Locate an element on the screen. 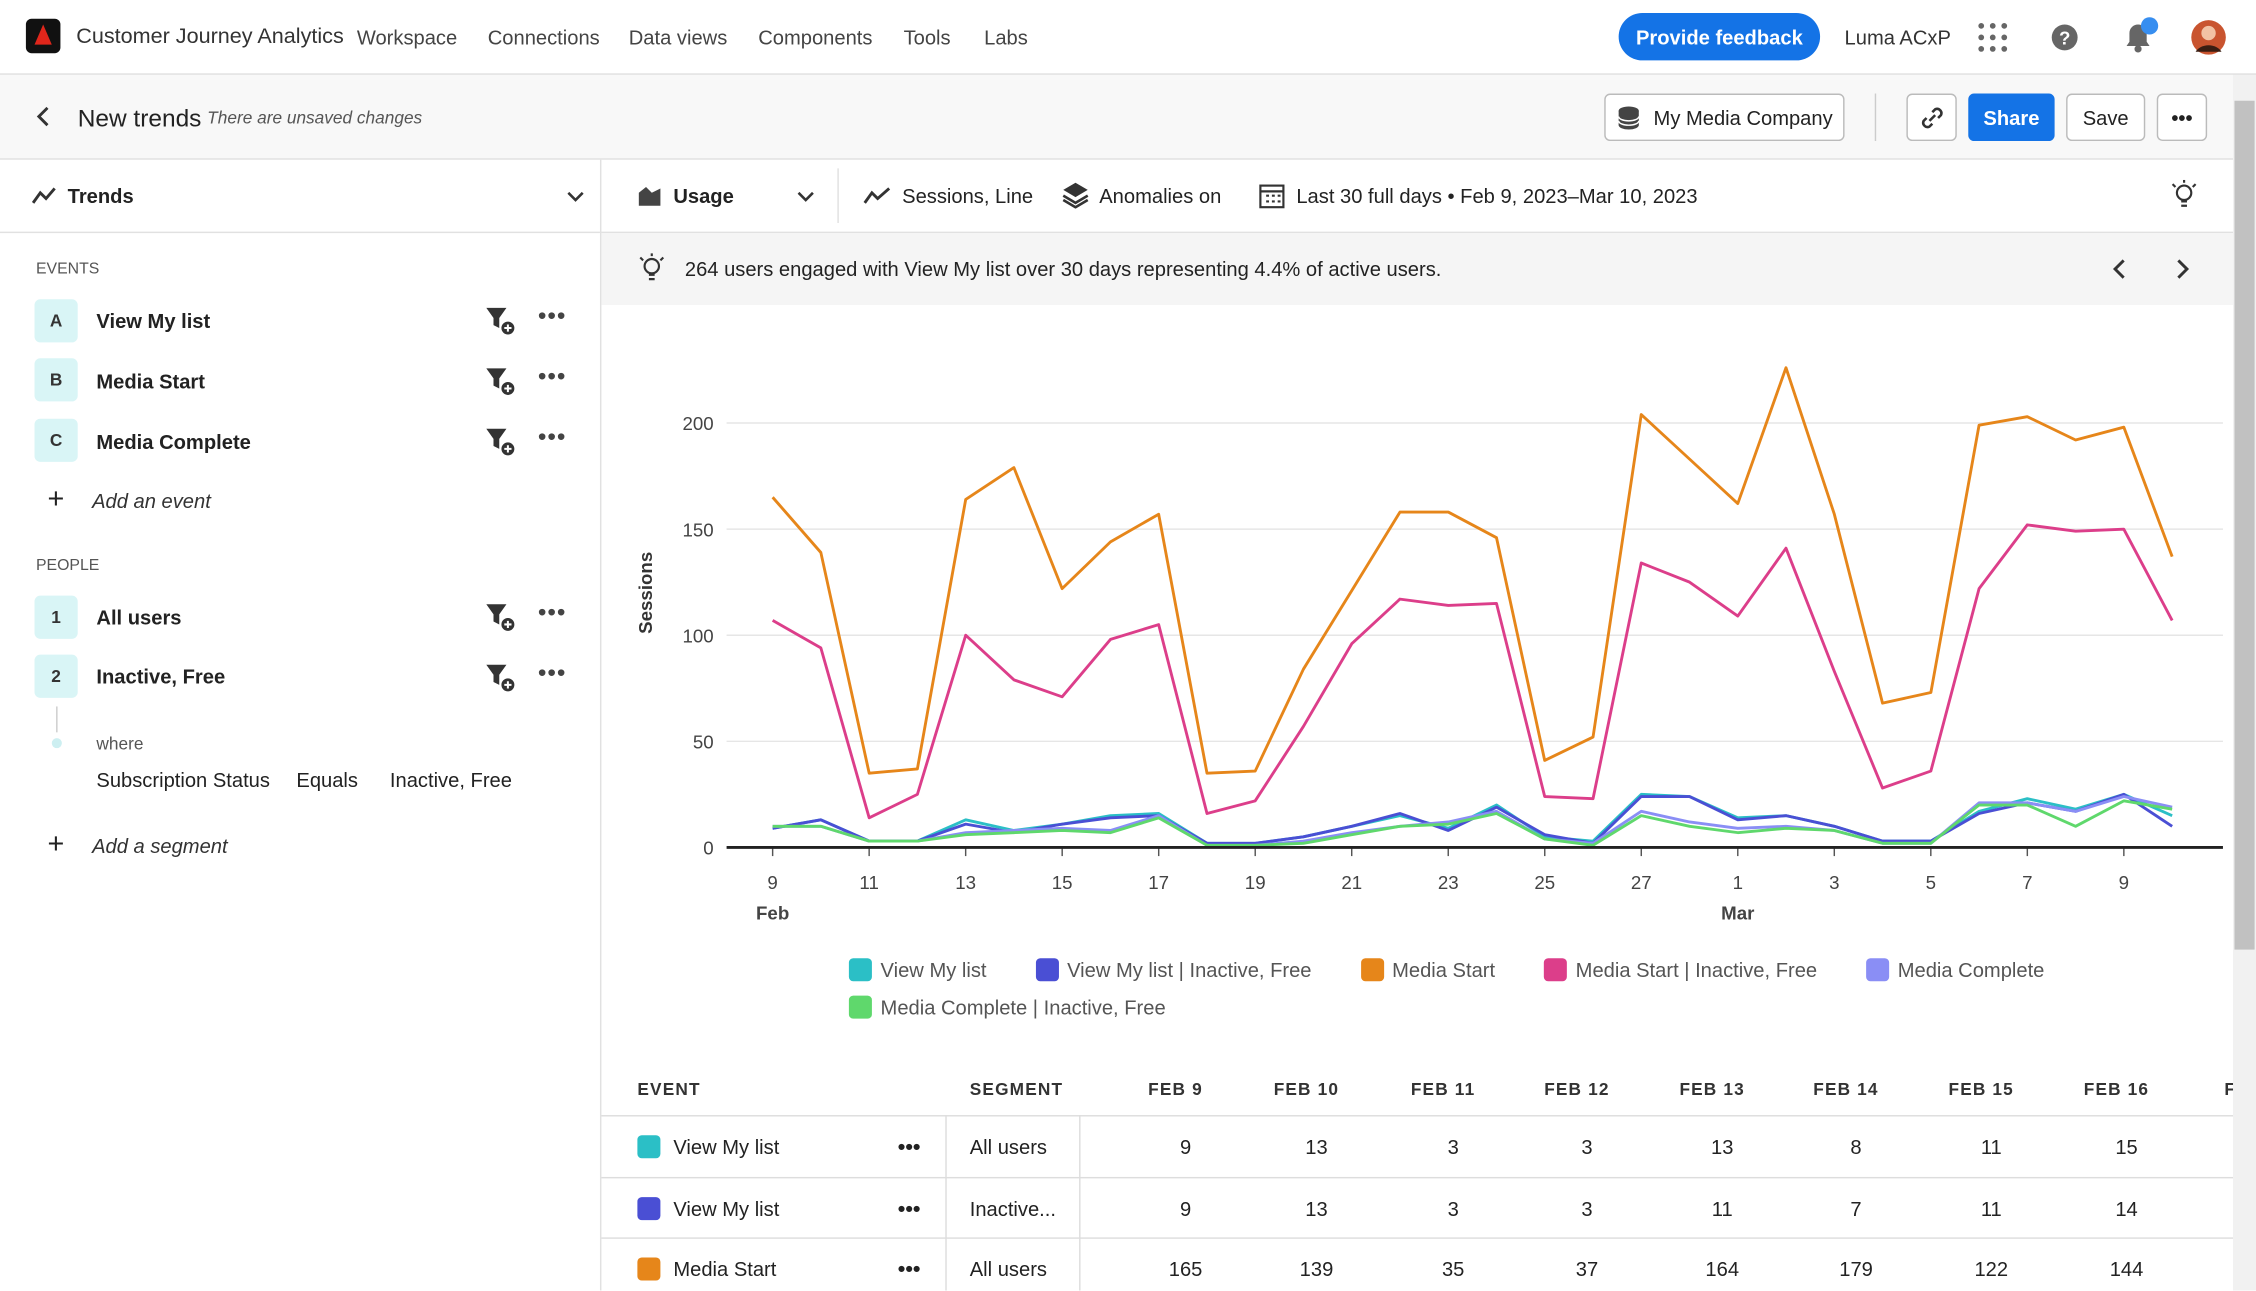 This screenshot has height=1291, width=2256. table-col-rule is located at coordinates (1079, 1203).